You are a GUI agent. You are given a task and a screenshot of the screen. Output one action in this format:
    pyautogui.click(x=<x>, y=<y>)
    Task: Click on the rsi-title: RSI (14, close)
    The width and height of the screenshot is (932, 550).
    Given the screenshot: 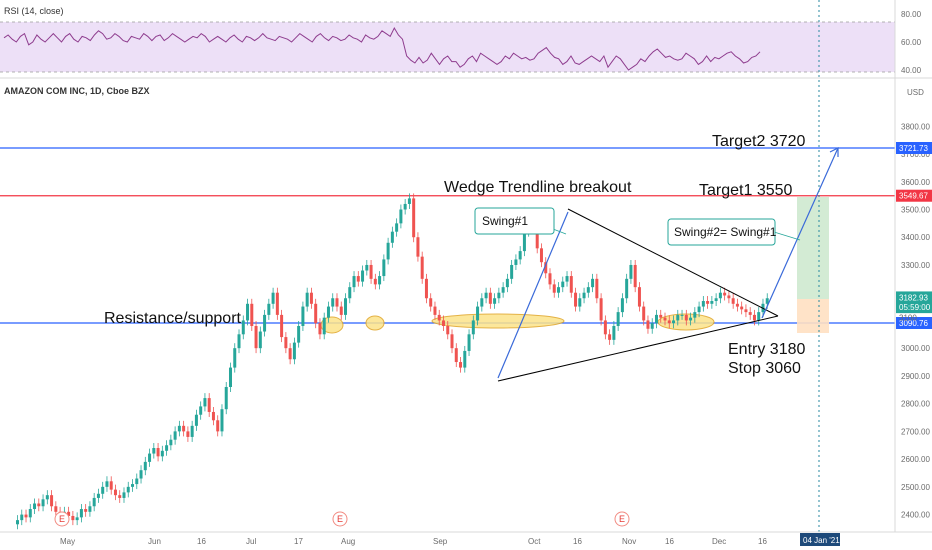 What is the action you would take?
    pyautogui.click(x=34, y=11)
    